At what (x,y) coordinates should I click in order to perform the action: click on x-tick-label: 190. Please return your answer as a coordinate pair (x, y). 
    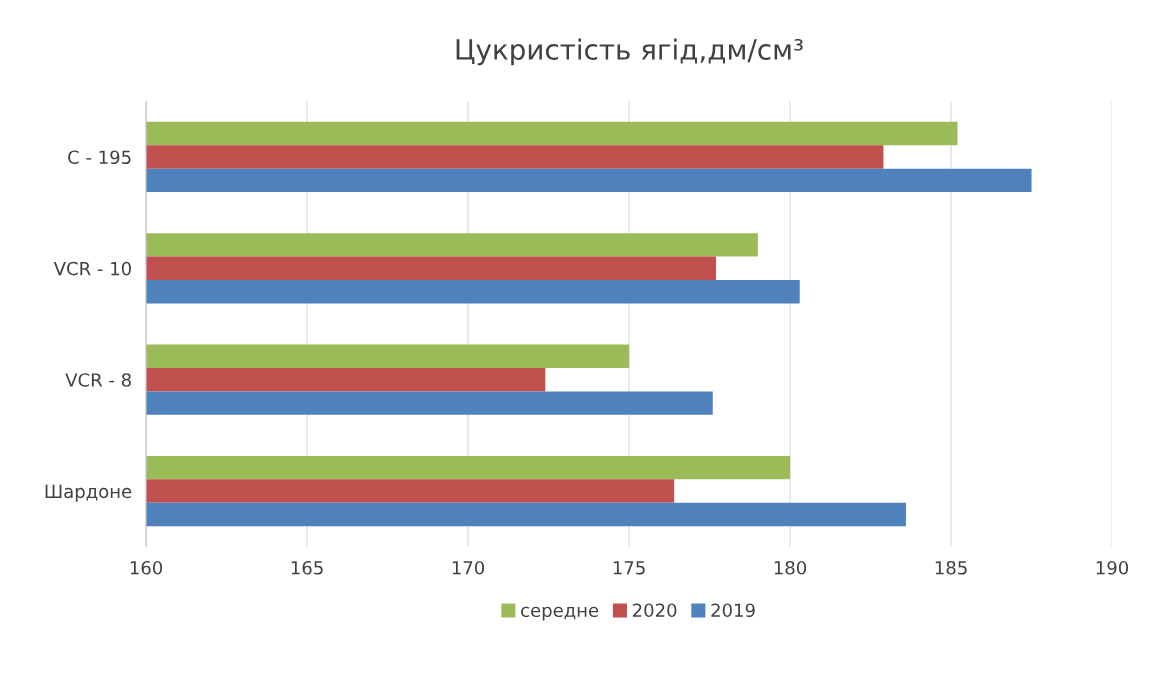
    Looking at the image, I should click on (1112, 567).